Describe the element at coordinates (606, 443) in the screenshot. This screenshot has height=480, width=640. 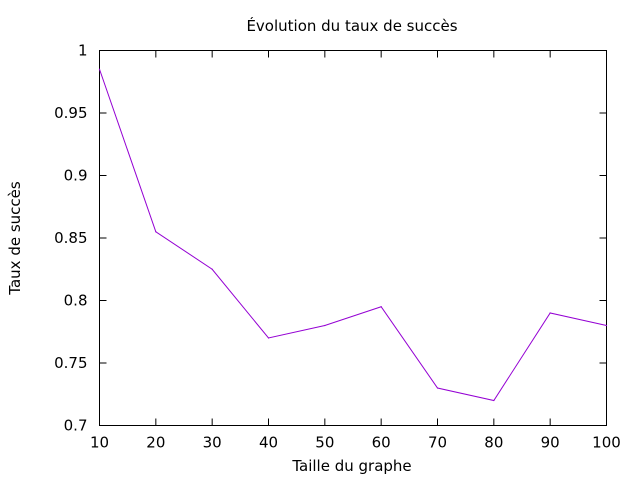
I see `x-tick-label: 100` at that location.